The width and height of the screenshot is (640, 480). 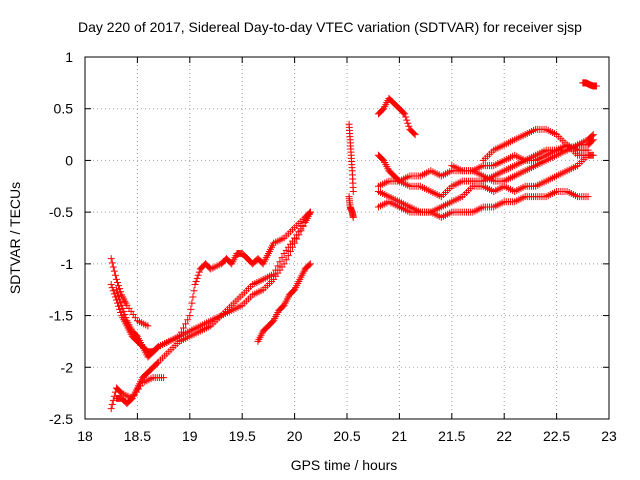 What do you see at coordinates (85, 436) in the screenshot?
I see `x-tick-label: 18` at bounding box center [85, 436].